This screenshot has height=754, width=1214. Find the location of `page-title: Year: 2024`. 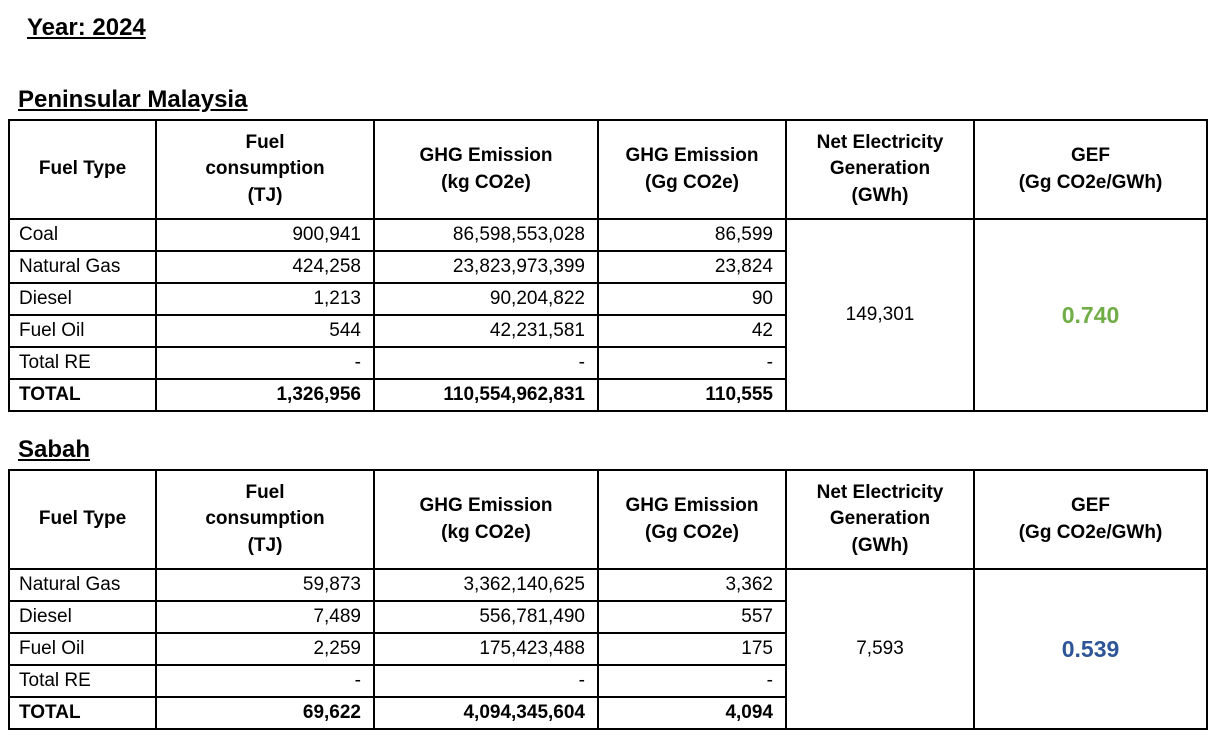

page-title: Year: 2024 is located at coordinates (86, 27).